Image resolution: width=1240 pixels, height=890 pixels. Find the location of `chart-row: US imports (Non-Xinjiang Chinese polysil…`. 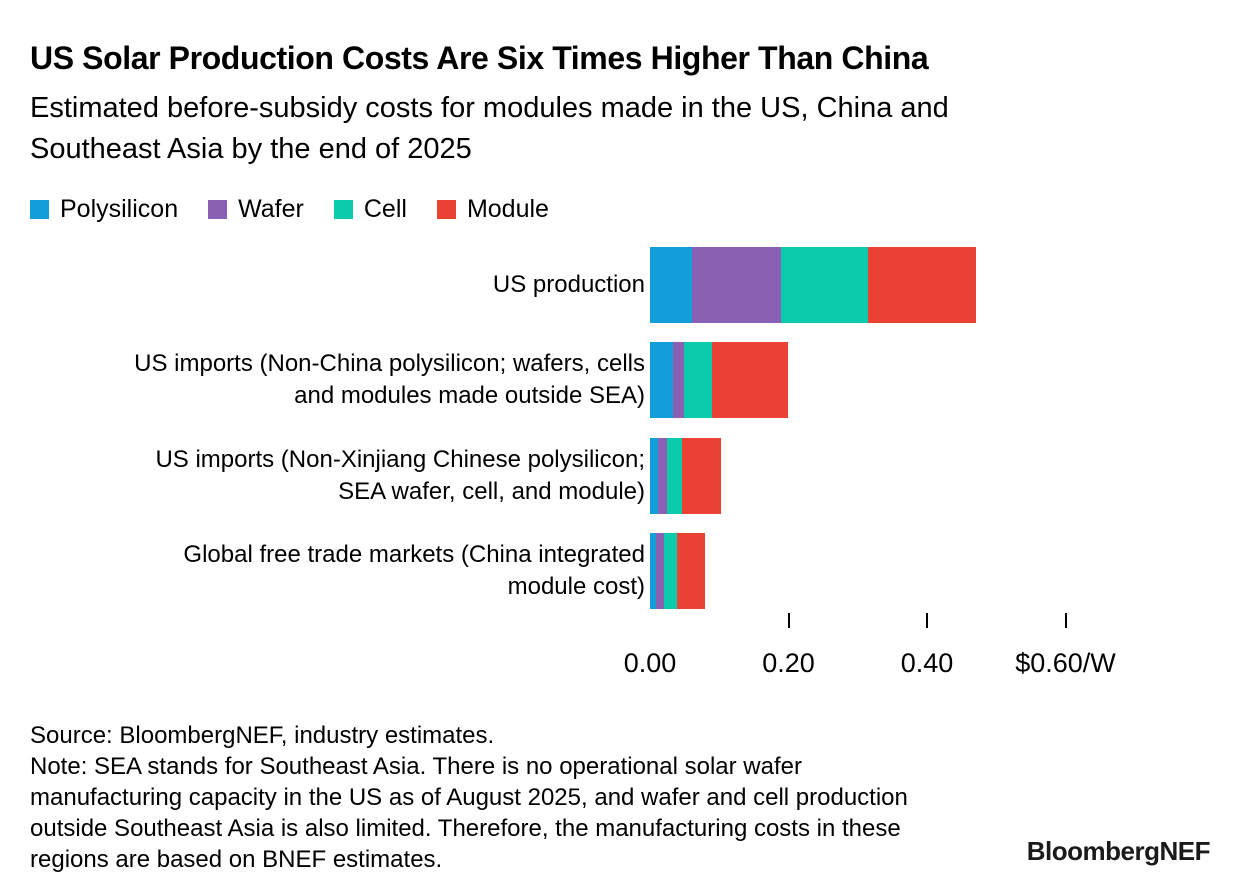

chart-row: US imports (Non-Xinjiang Chinese polysil… is located at coordinates (620, 475).